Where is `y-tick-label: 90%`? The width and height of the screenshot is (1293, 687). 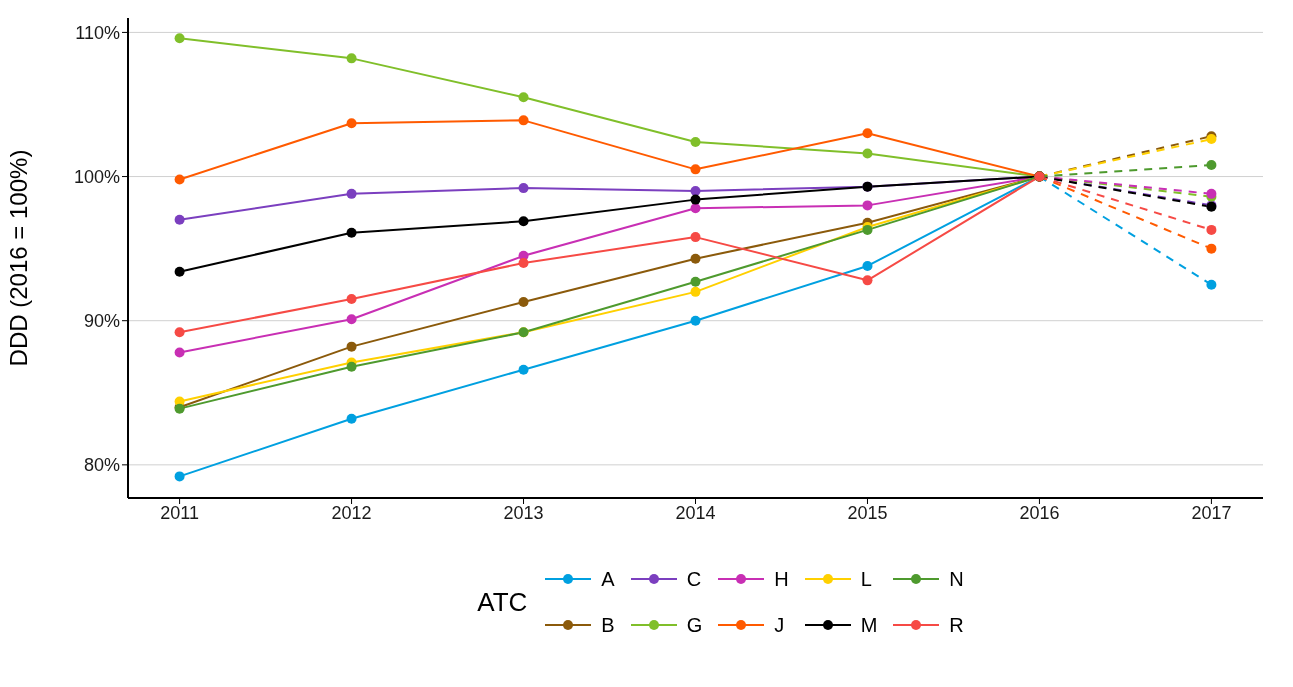 y-tick-label: 90% is located at coordinates (101, 321).